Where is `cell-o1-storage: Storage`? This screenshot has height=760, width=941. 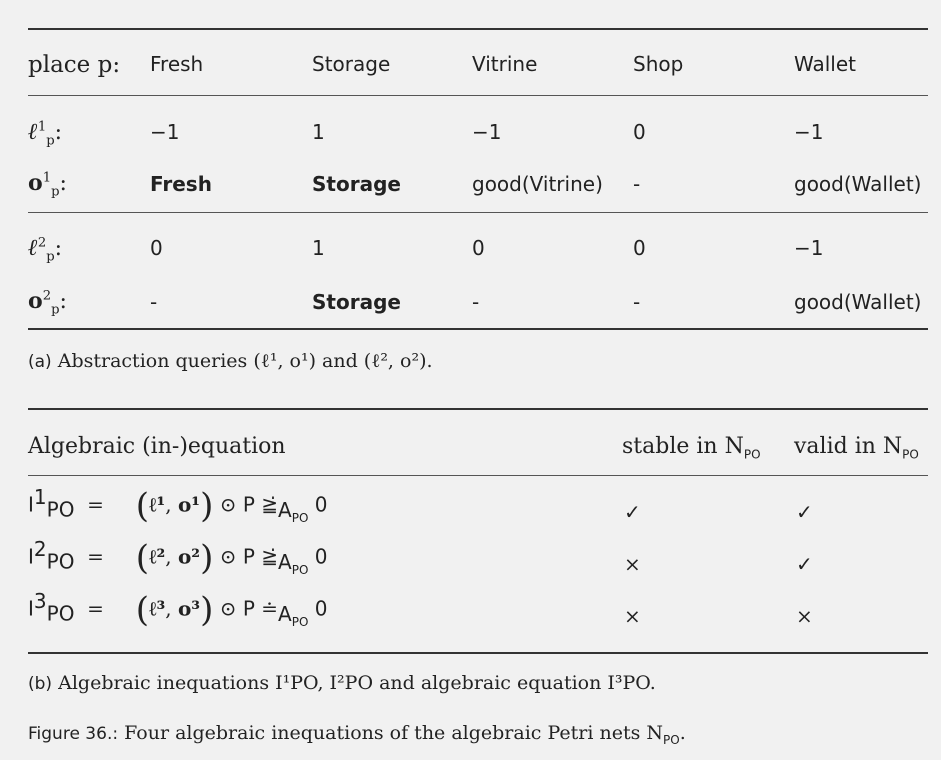 cell-o1-storage: Storage is located at coordinates (356, 184).